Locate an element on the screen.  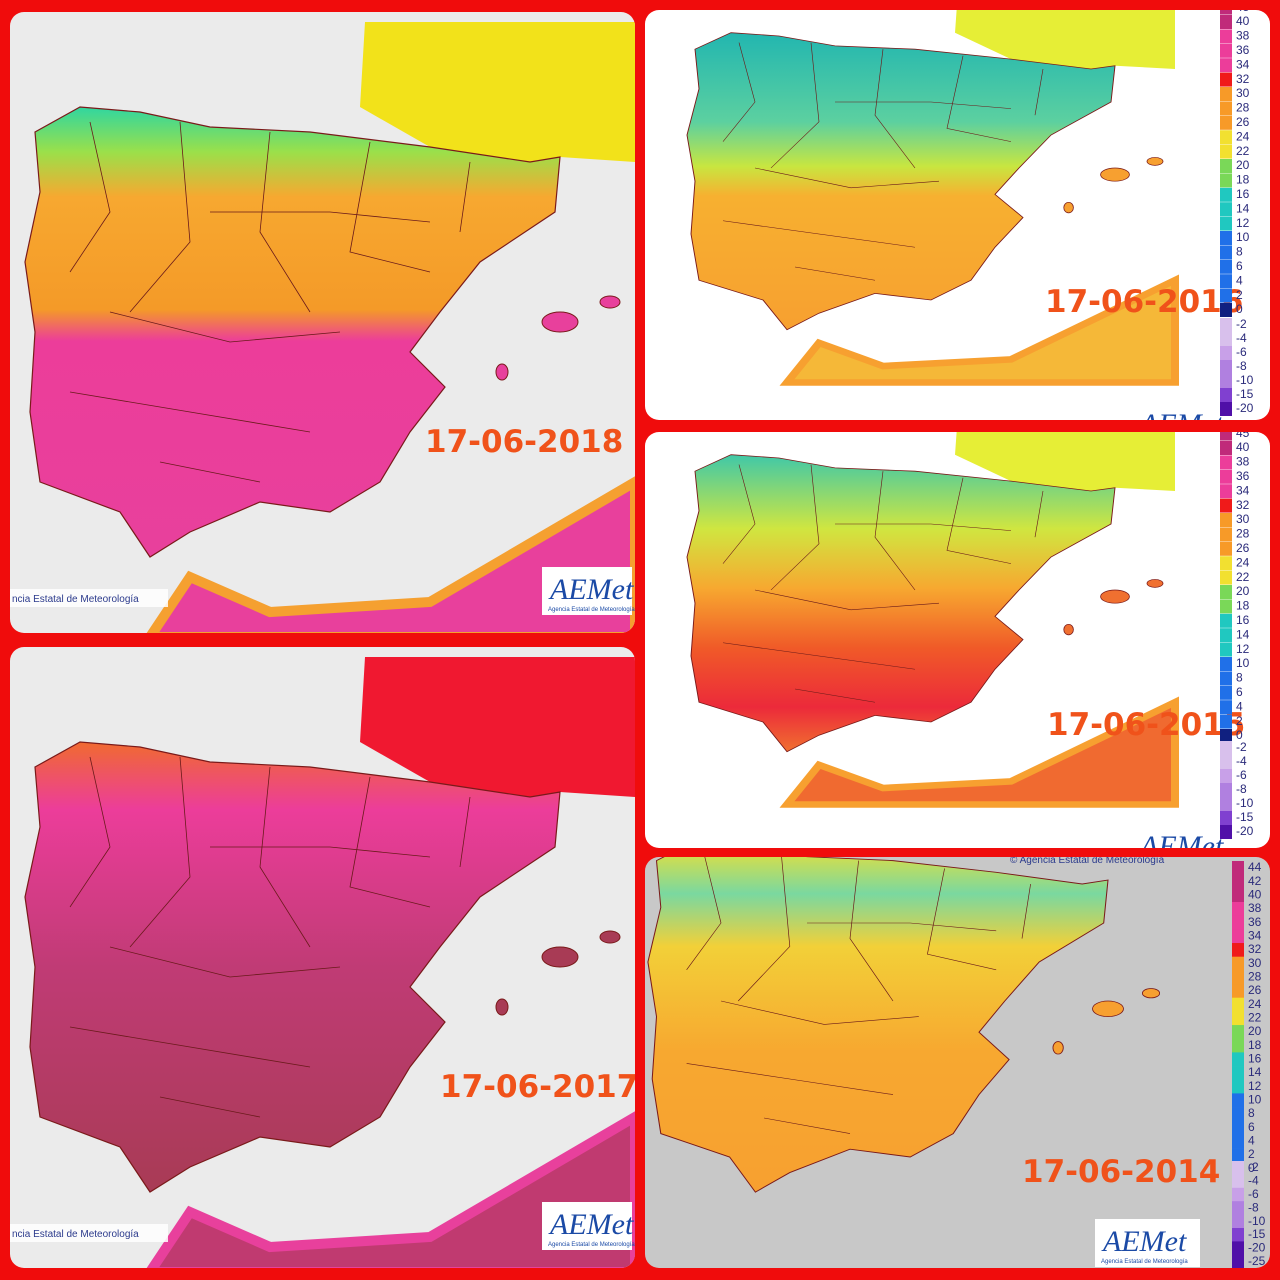
legend-label: 10 is located at coordinates (1243, 237).